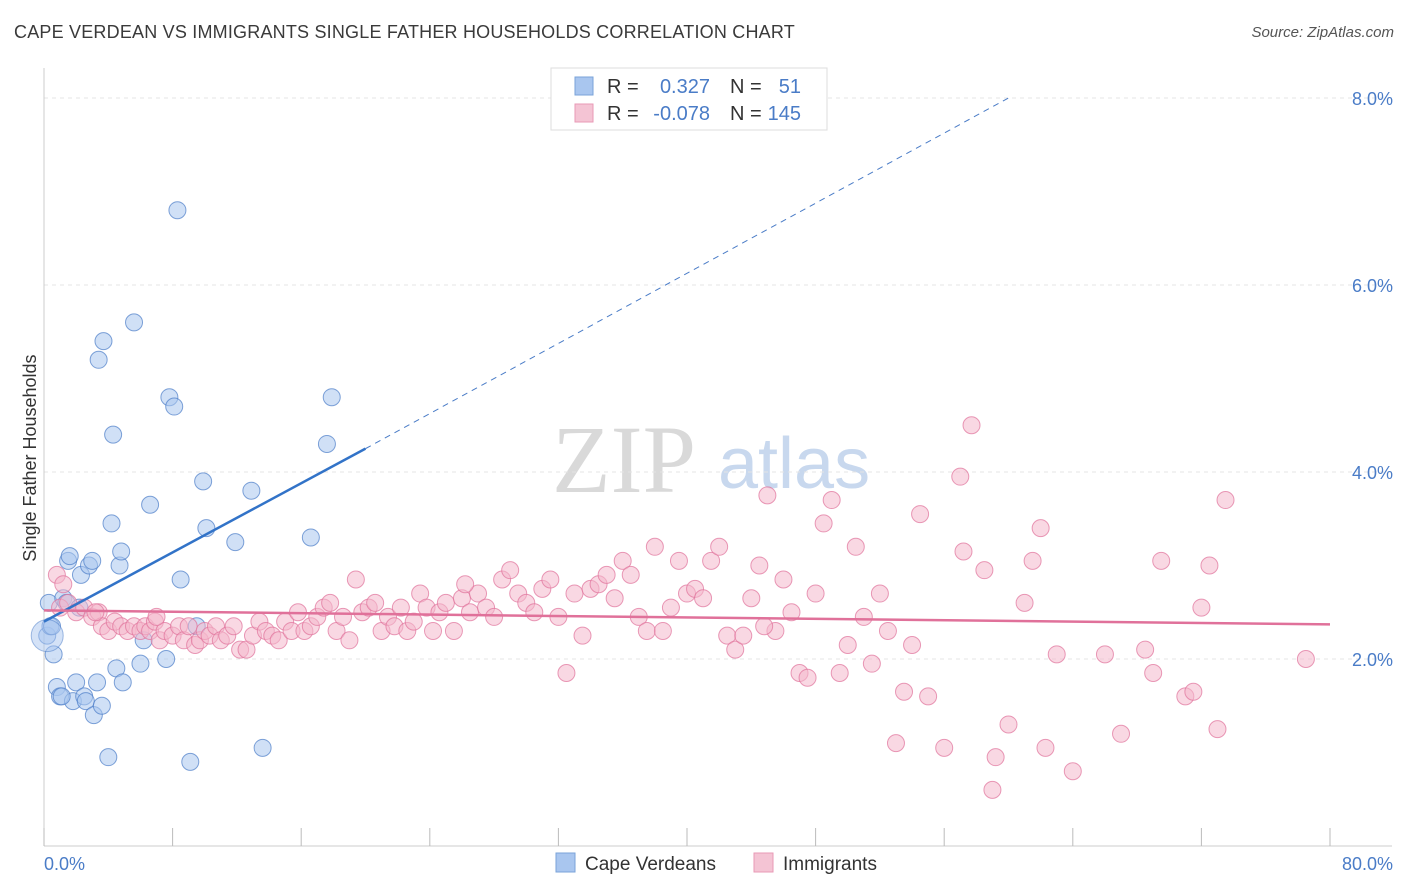 The image size is (1406, 892). What do you see at coordinates (830, 864) in the screenshot?
I see `bottom-legend-immigrants: Immigrants` at bounding box center [830, 864].